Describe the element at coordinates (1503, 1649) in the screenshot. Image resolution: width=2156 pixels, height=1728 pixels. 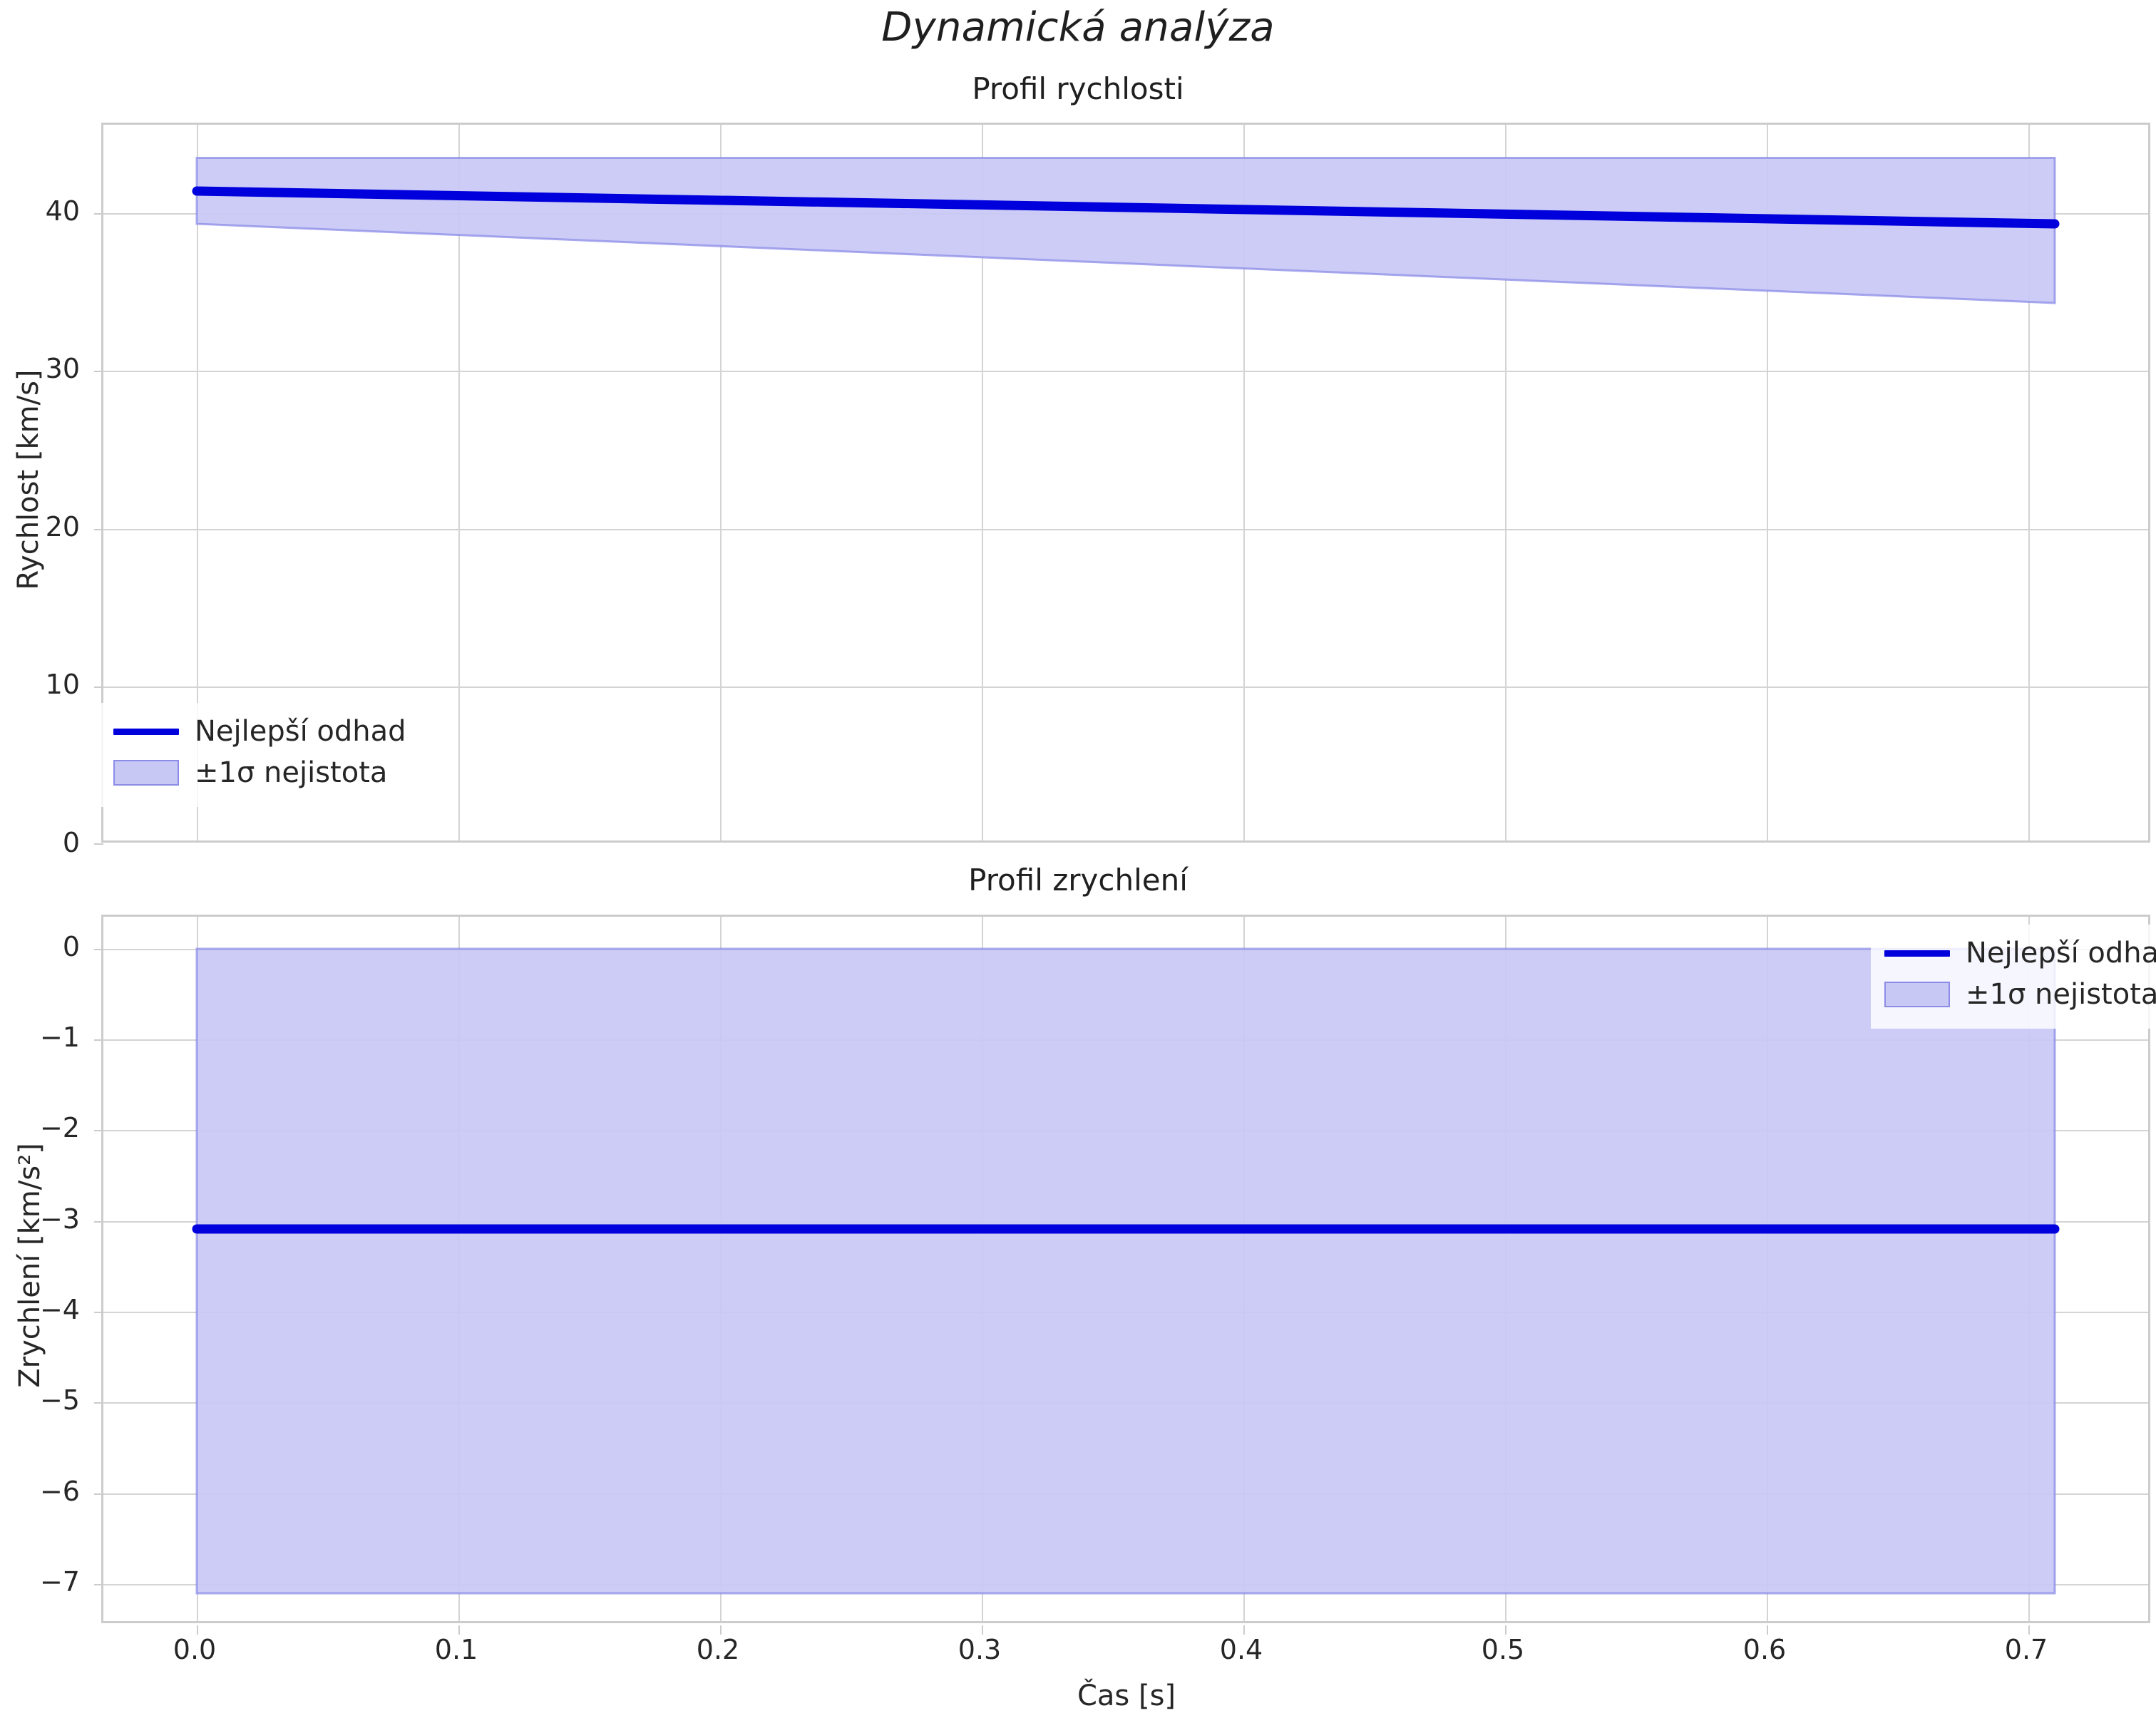
I see `xtick-label-0.5: 0.5` at that location.